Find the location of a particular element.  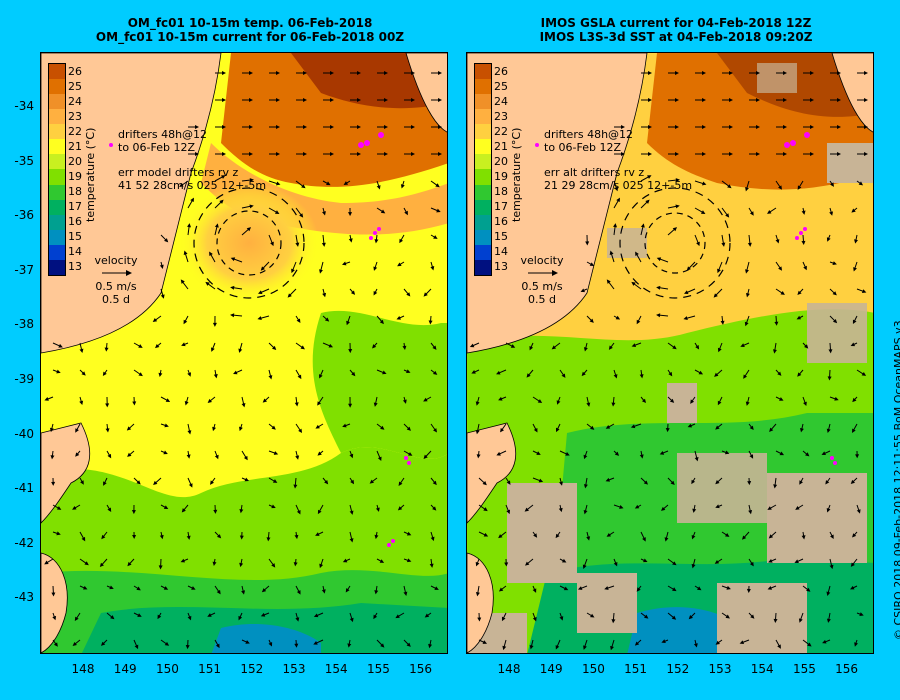

lon-tick-label: 155 is located at coordinates (378, 669).